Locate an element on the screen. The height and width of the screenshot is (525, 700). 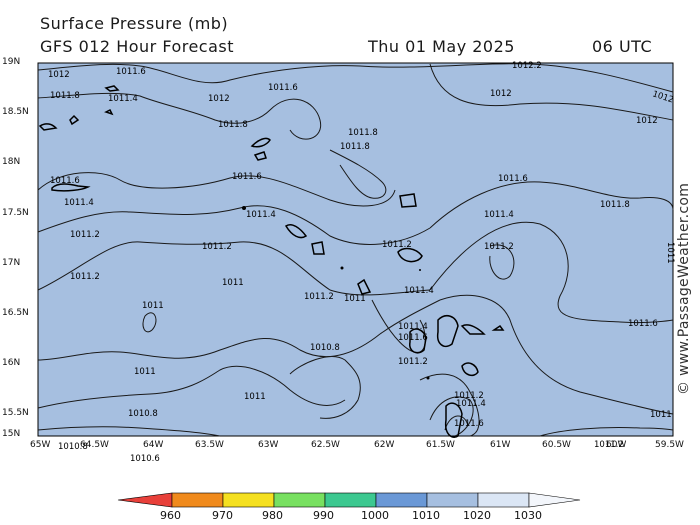
legend-label: 960 is located at coordinates (170, 515).